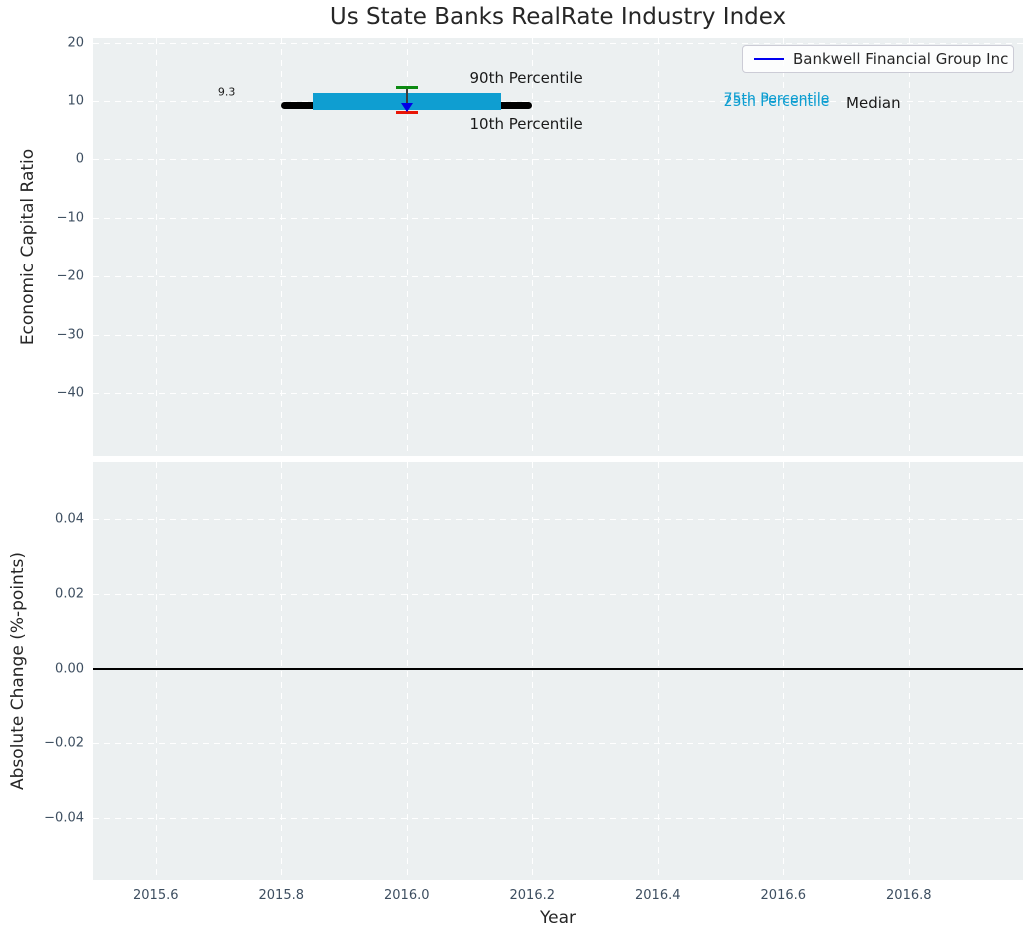 This screenshot has width=1034, height=942. I want to click on y-tick-label: −0.04, so click(64, 818).